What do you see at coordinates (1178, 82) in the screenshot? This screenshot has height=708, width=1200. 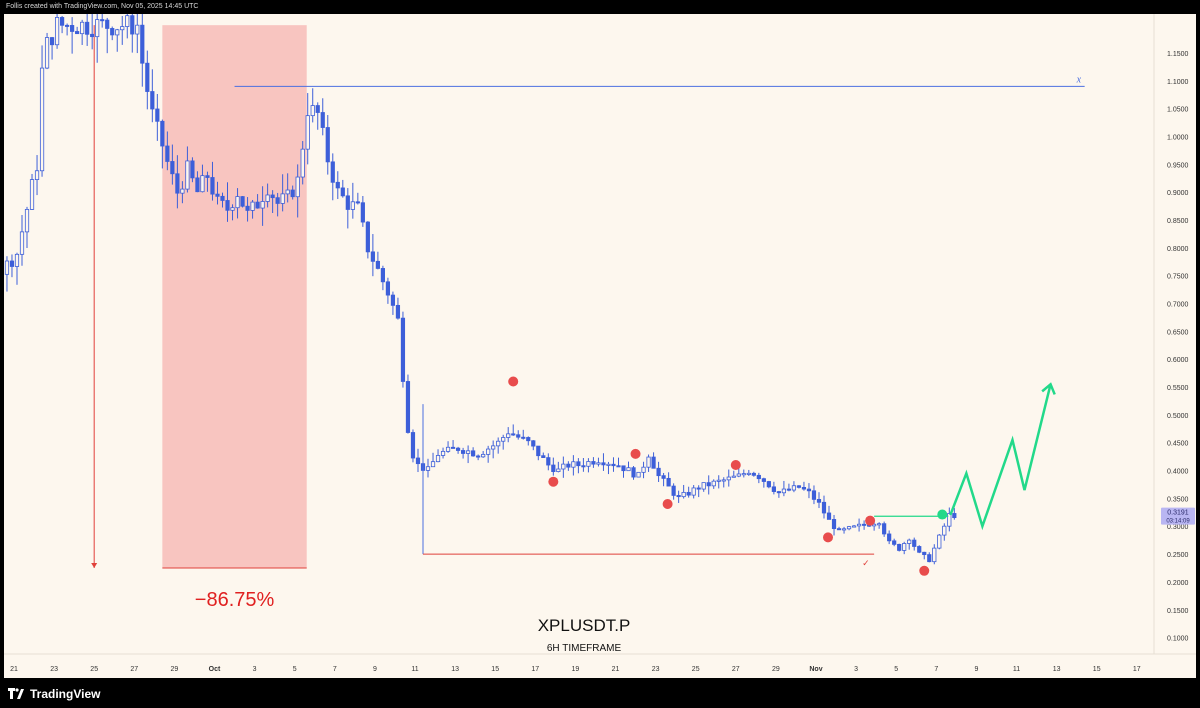 I see `y-tick-label: 1.1000` at bounding box center [1178, 82].